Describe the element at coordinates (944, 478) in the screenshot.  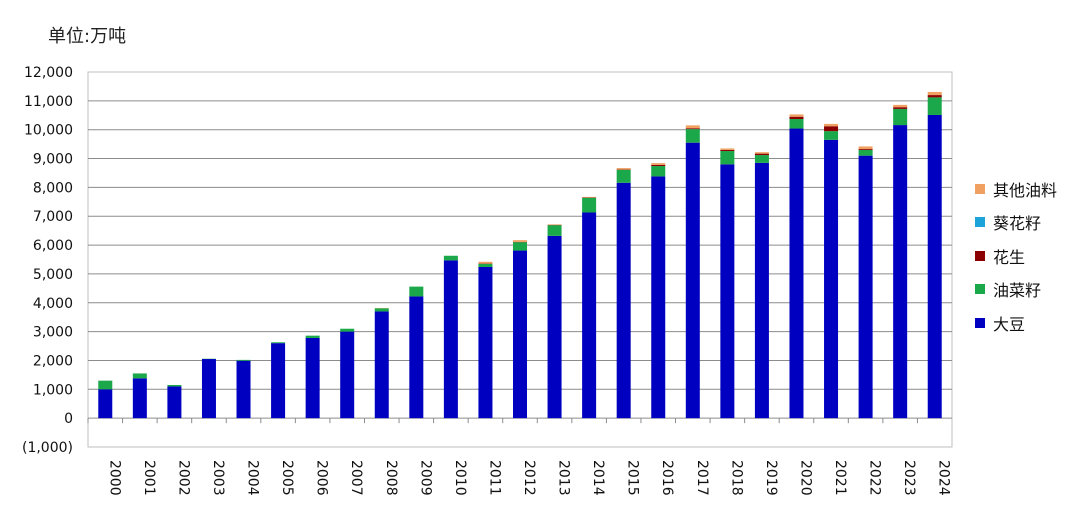
I see `x-tick-label: 2024` at that location.